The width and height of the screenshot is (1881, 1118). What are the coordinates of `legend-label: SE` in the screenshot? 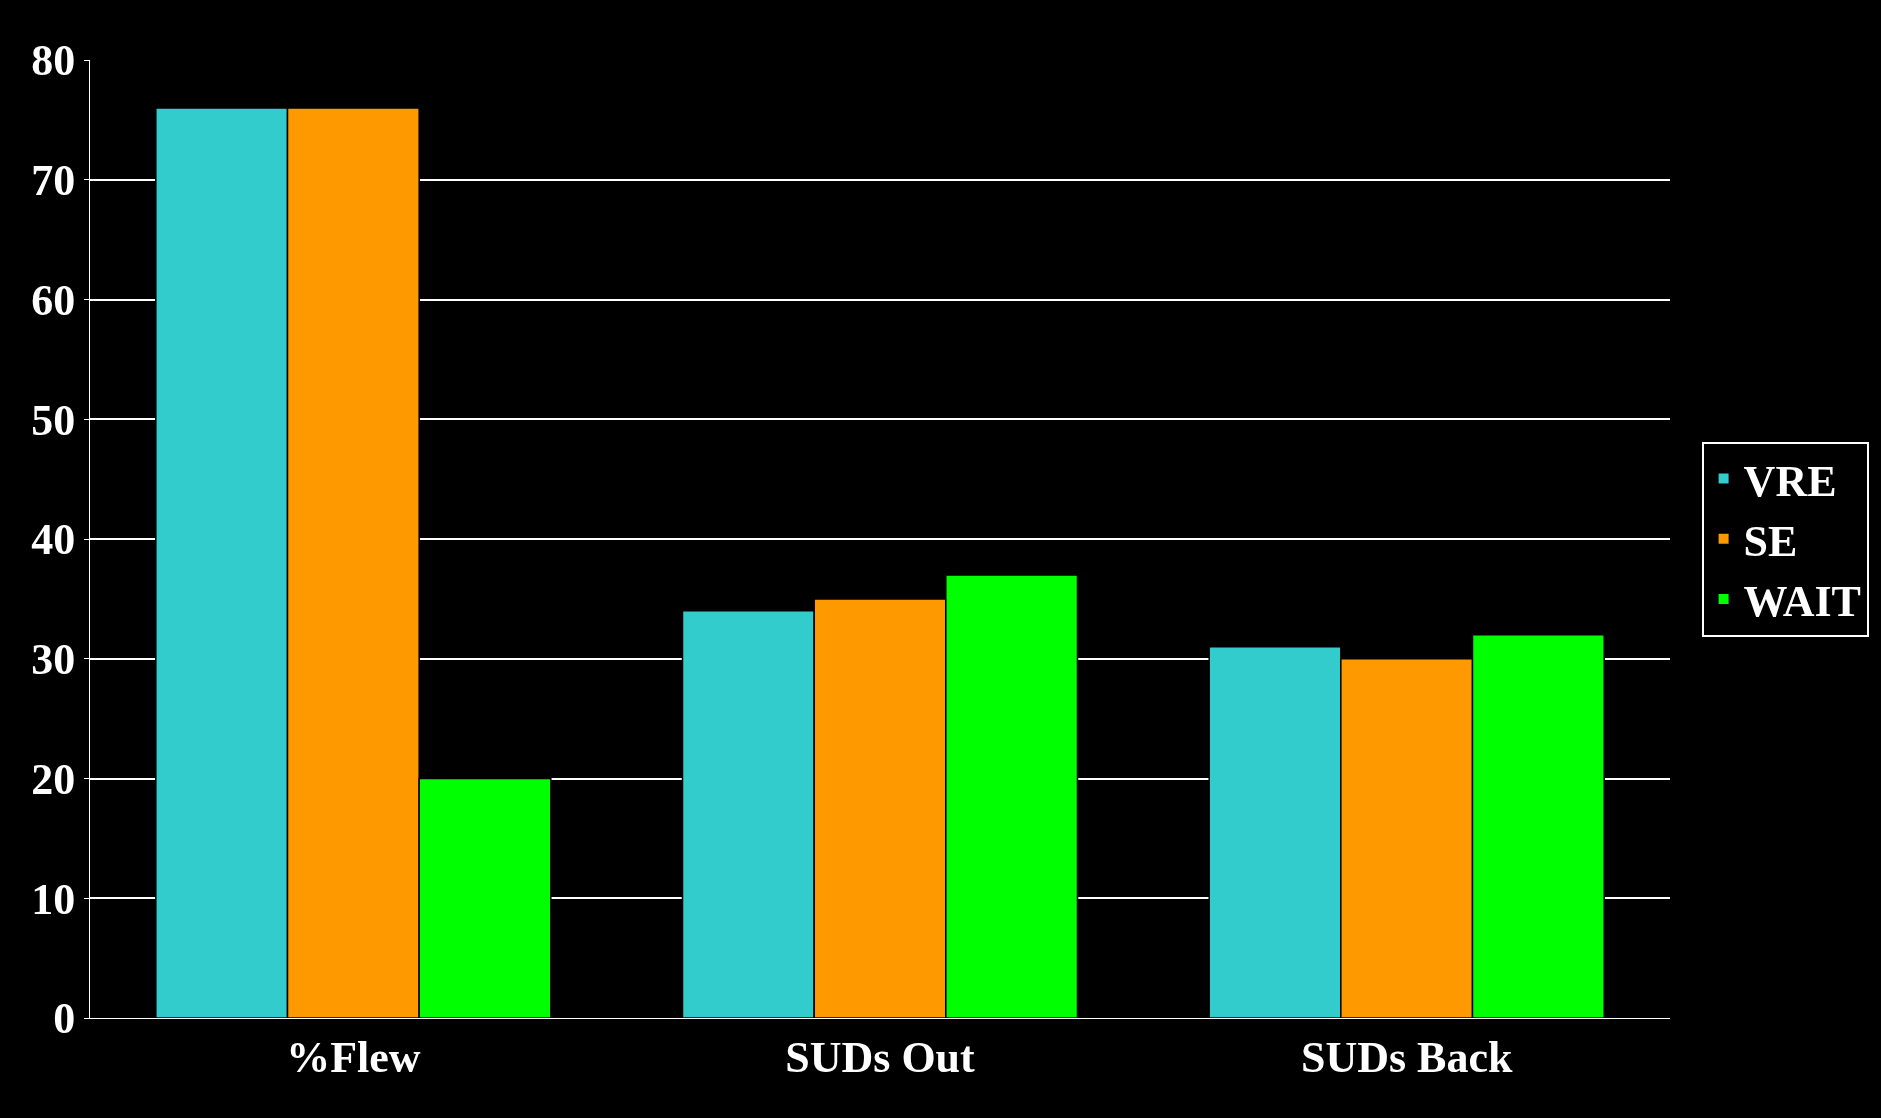 It's located at (1770, 541).